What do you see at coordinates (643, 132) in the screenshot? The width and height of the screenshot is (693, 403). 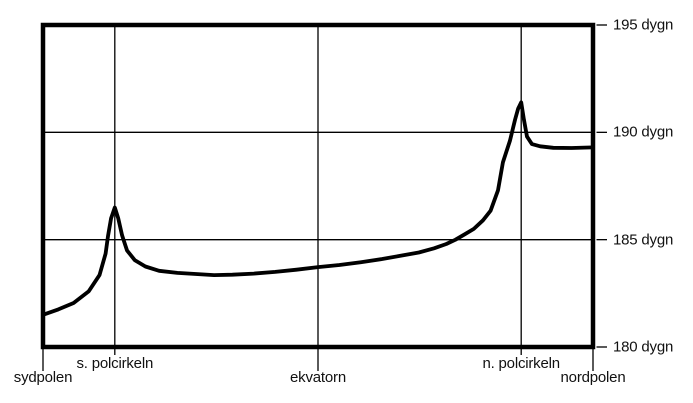 I see `y-tick-label-190-dygn: 190 dygn` at bounding box center [643, 132].